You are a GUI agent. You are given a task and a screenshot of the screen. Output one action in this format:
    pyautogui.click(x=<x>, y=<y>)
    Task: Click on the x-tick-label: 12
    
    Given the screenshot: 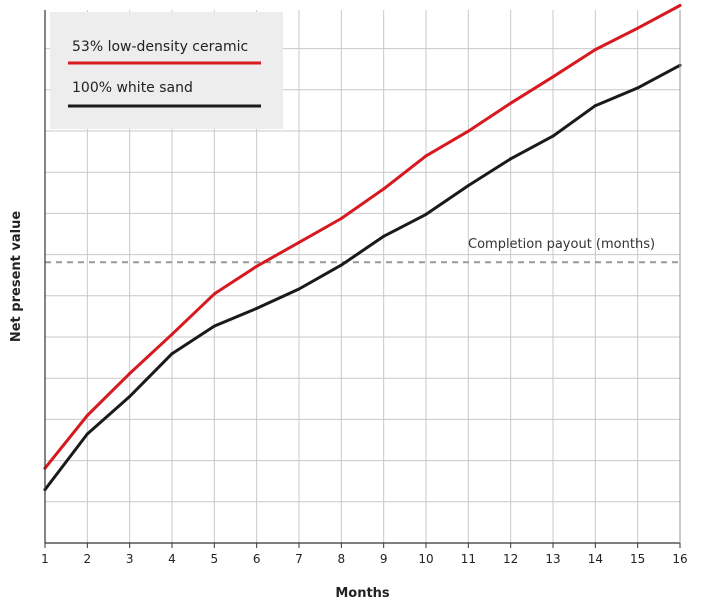 What is the action you would take?
    pyautogui.click(x=510, y=559)
    